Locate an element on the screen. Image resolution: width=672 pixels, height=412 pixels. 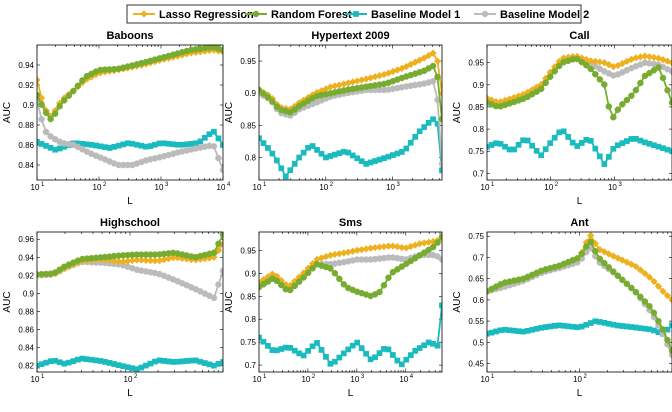
y-tick-label: 0.8 is located at coordinates (251, 158).